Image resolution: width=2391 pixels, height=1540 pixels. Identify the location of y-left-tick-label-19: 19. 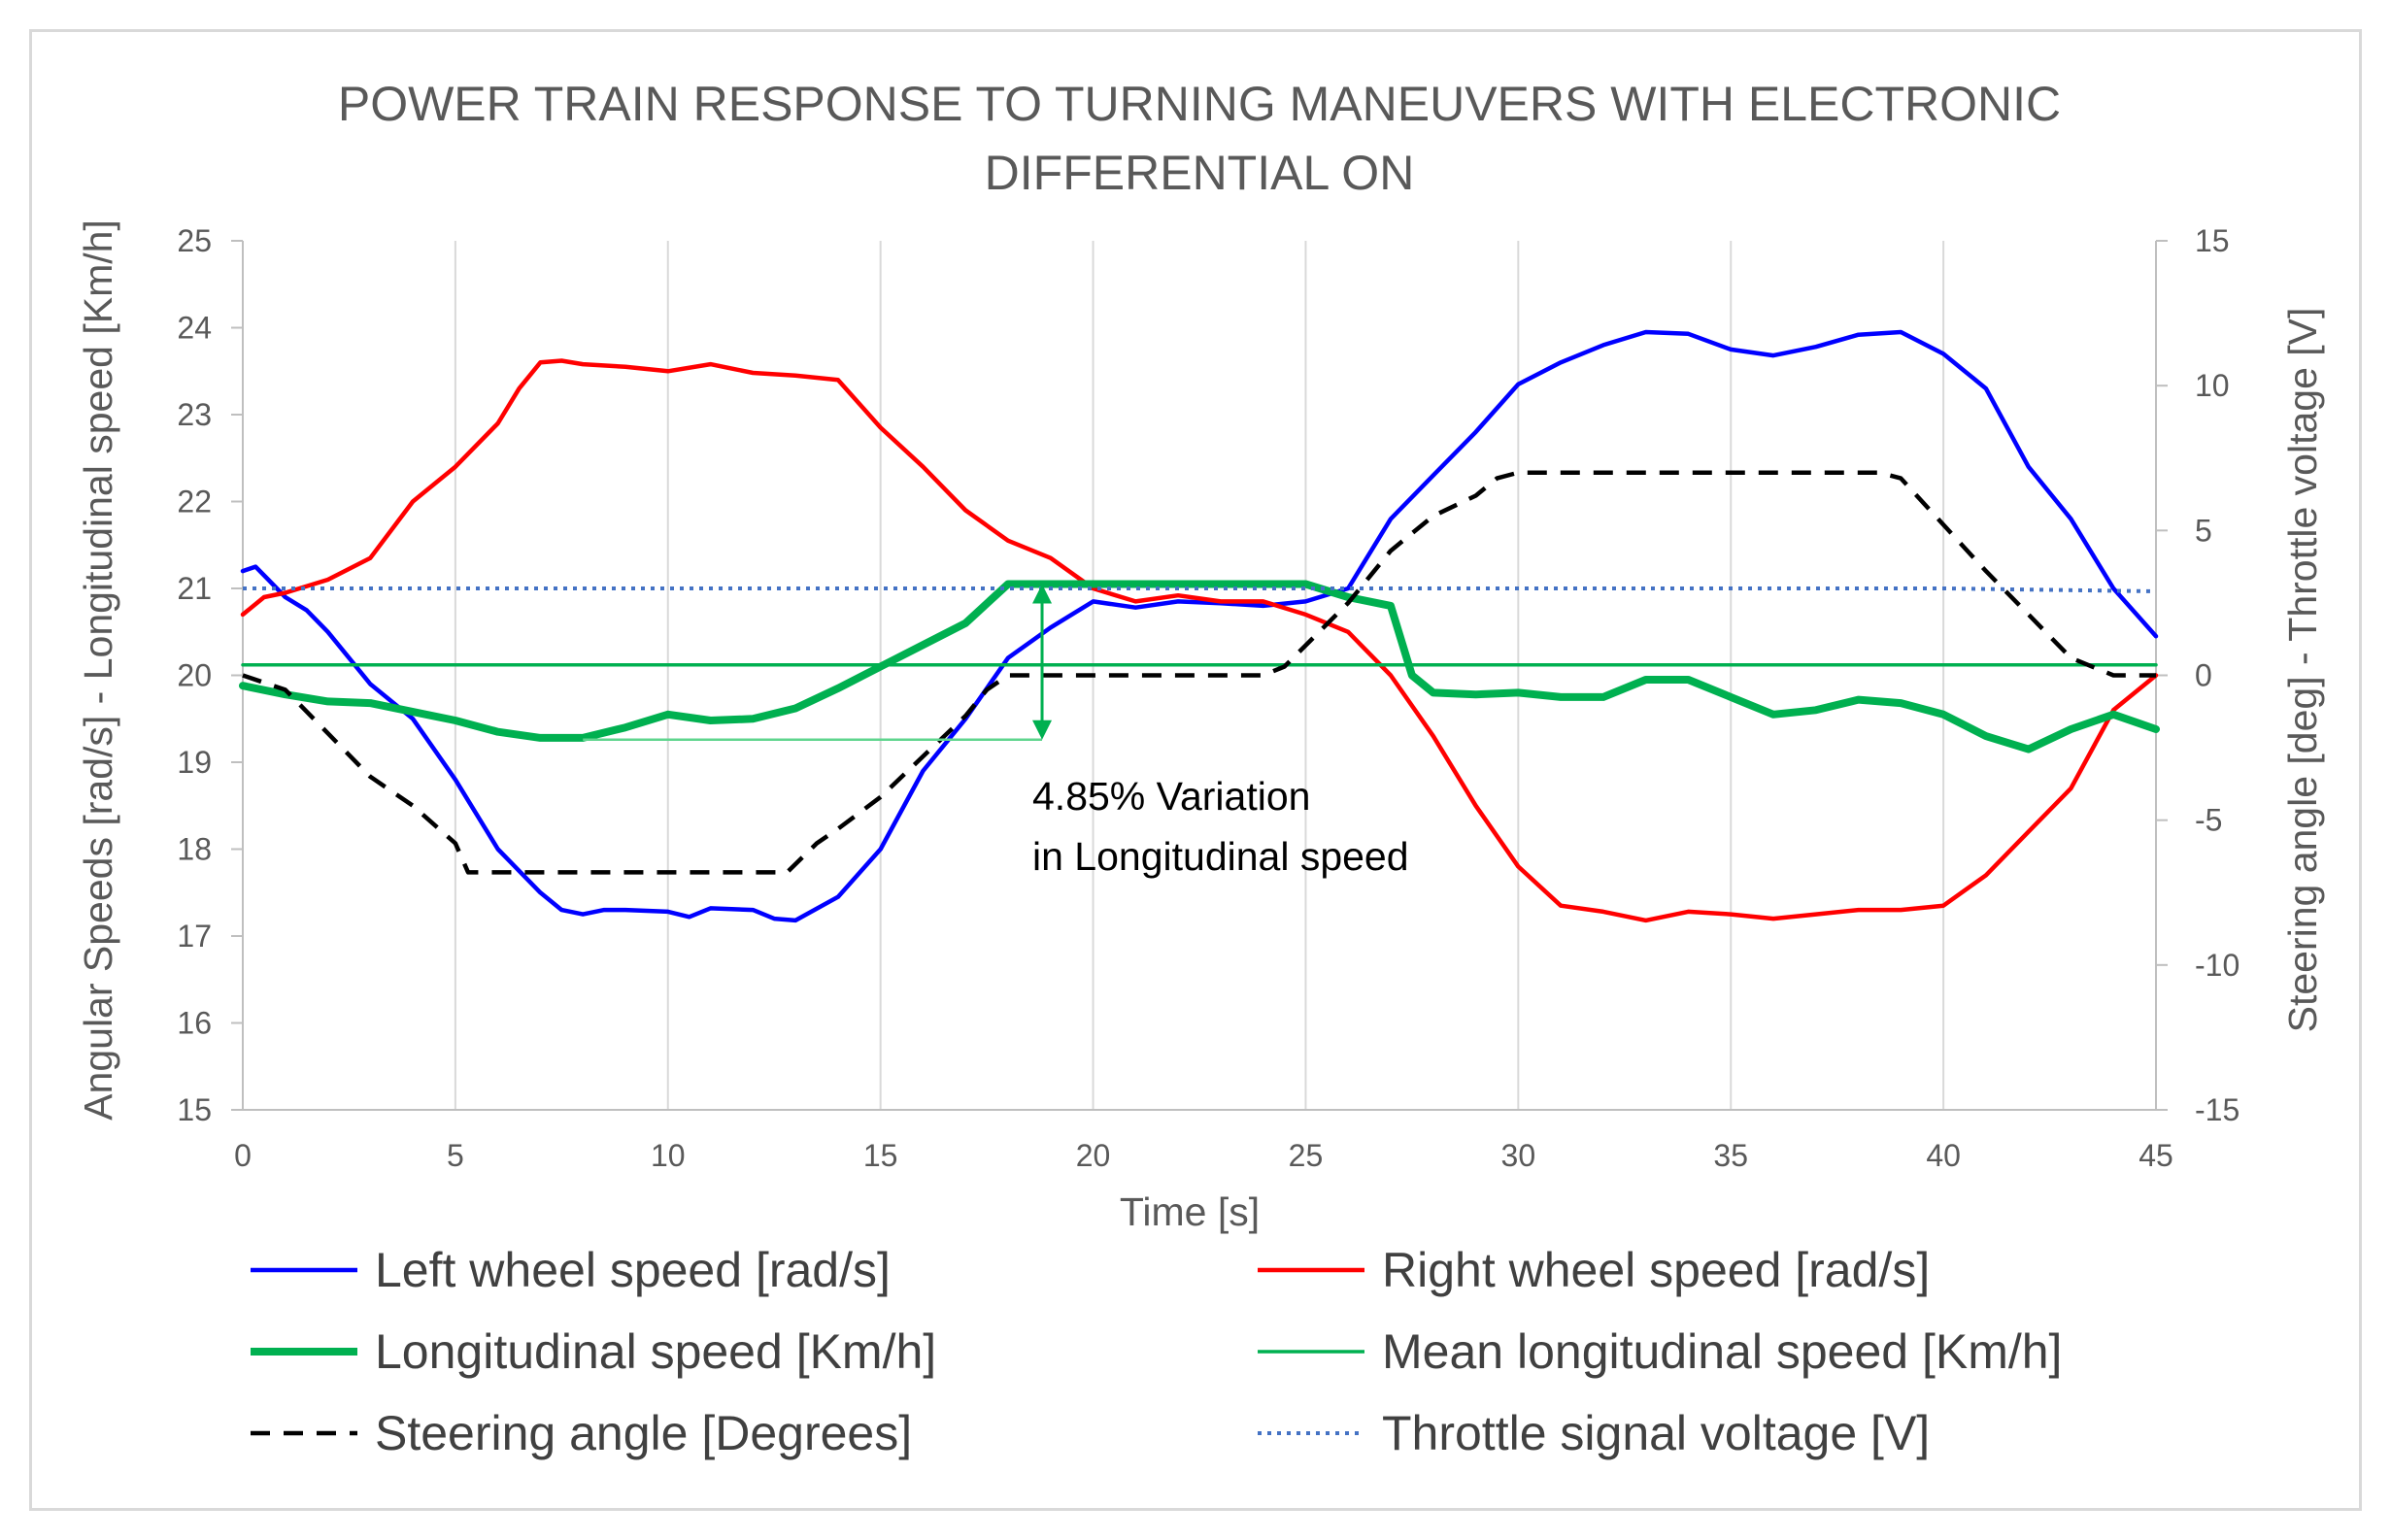
(194, 762).